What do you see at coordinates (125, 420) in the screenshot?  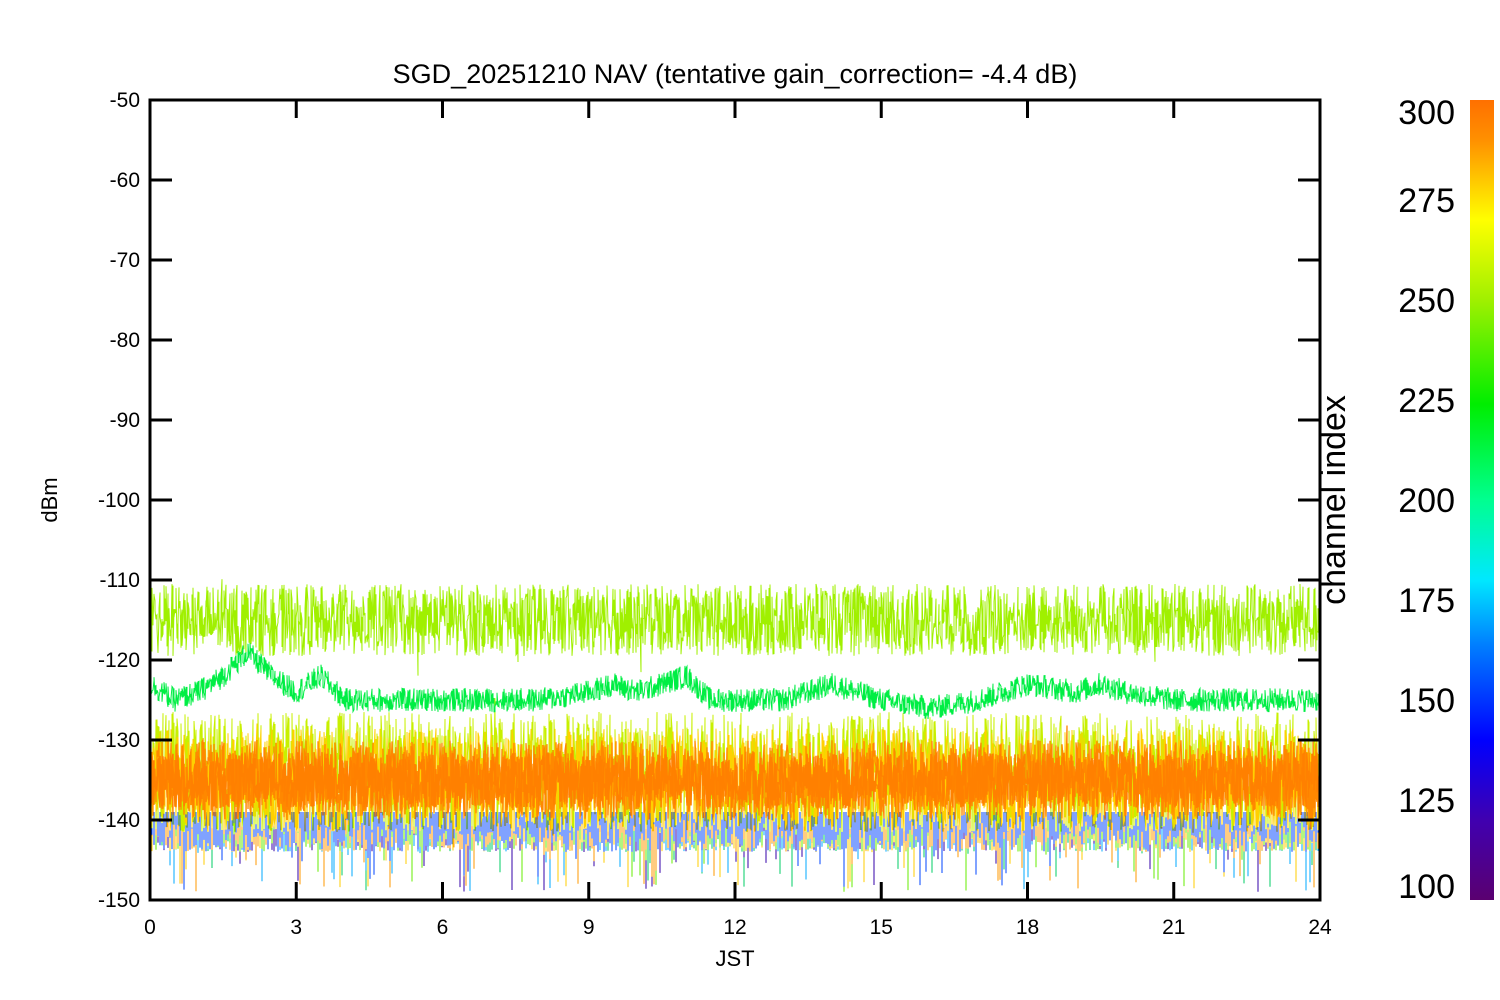 I see `y-tick-label: -90` at bounding box center [125, 420].